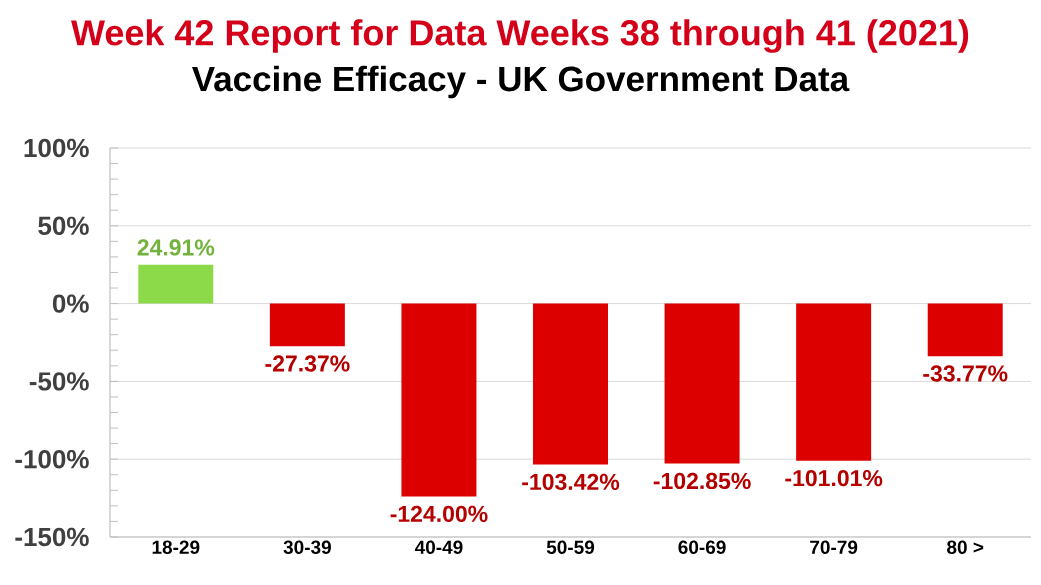 The height and width of the screenshot is (585, 1041). I want to click on y-tick-label: 0%, so click(70, 303).